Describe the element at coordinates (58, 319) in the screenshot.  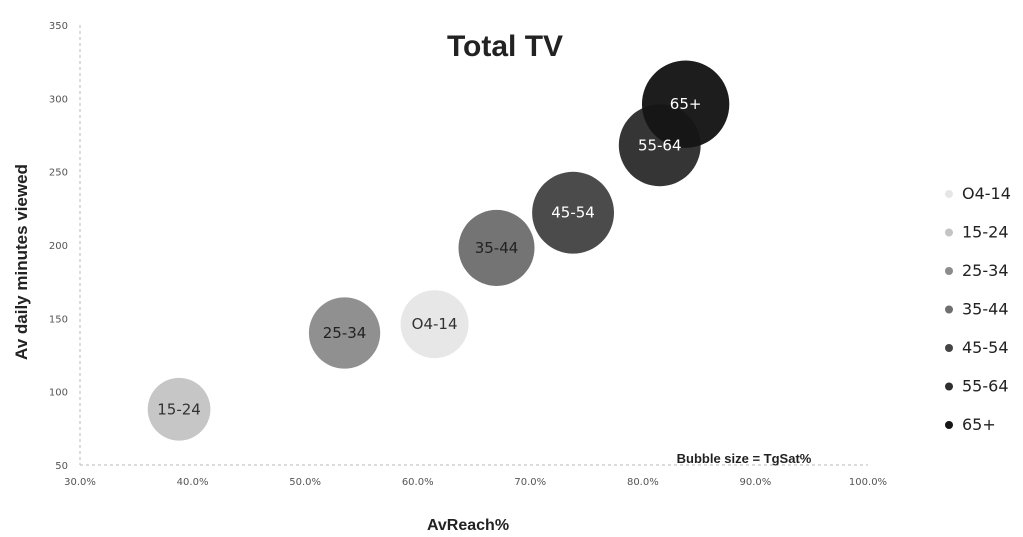
I see `y-tick-label: 150` at that location.